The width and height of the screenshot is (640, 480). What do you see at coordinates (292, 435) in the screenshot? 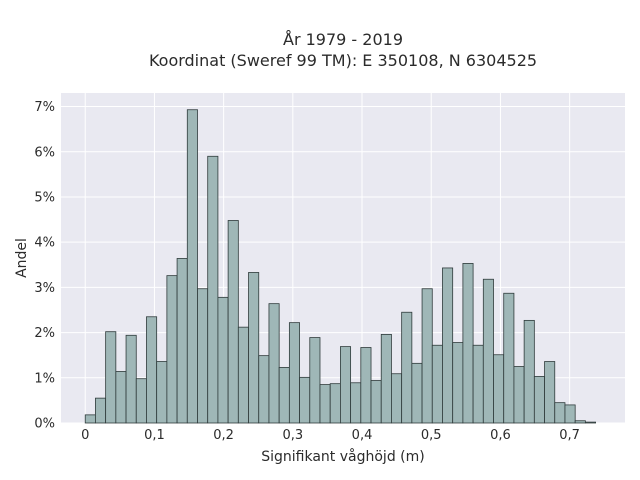
I see `x-tick-label: 0,3` at bounding box center [292, 435].